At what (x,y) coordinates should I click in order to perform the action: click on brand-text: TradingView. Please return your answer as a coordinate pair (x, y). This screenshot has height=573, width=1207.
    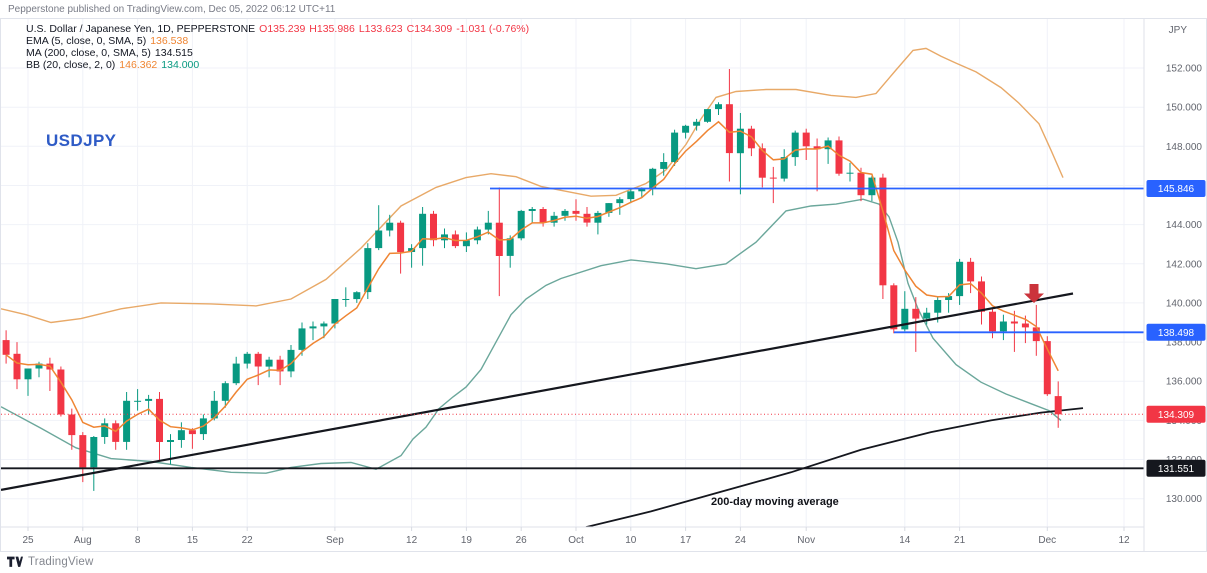
    Looking at the image, I should click on (61, 562).